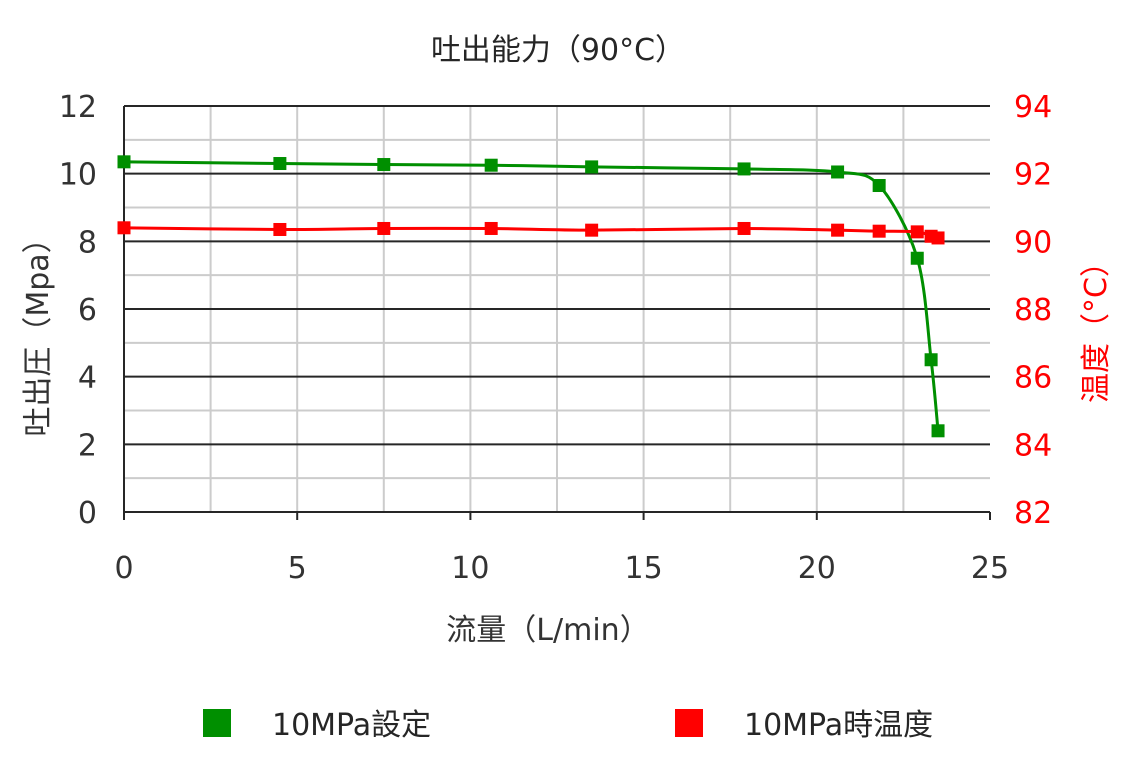 The width and height of the screenshot is (1124, 762). What do you see at coordinates (87, 513) in the screenshot?
I see `y-tick-label: 0` at bounding box center [87, 513].